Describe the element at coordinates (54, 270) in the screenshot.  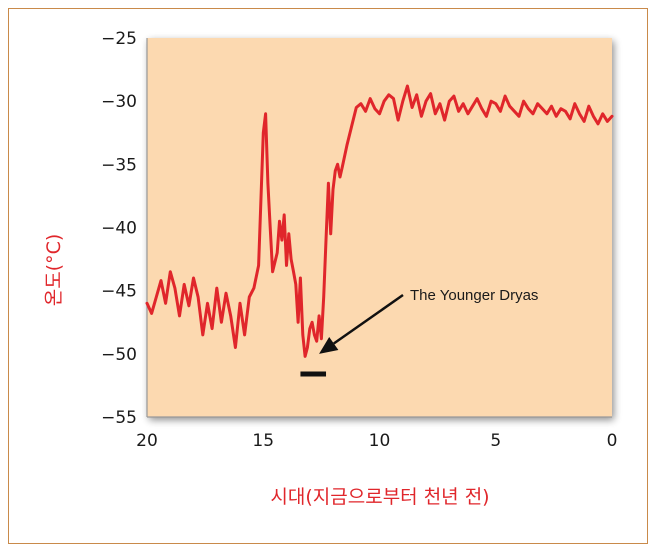
I see `y-axis-title: 온도(°C)` at that location.